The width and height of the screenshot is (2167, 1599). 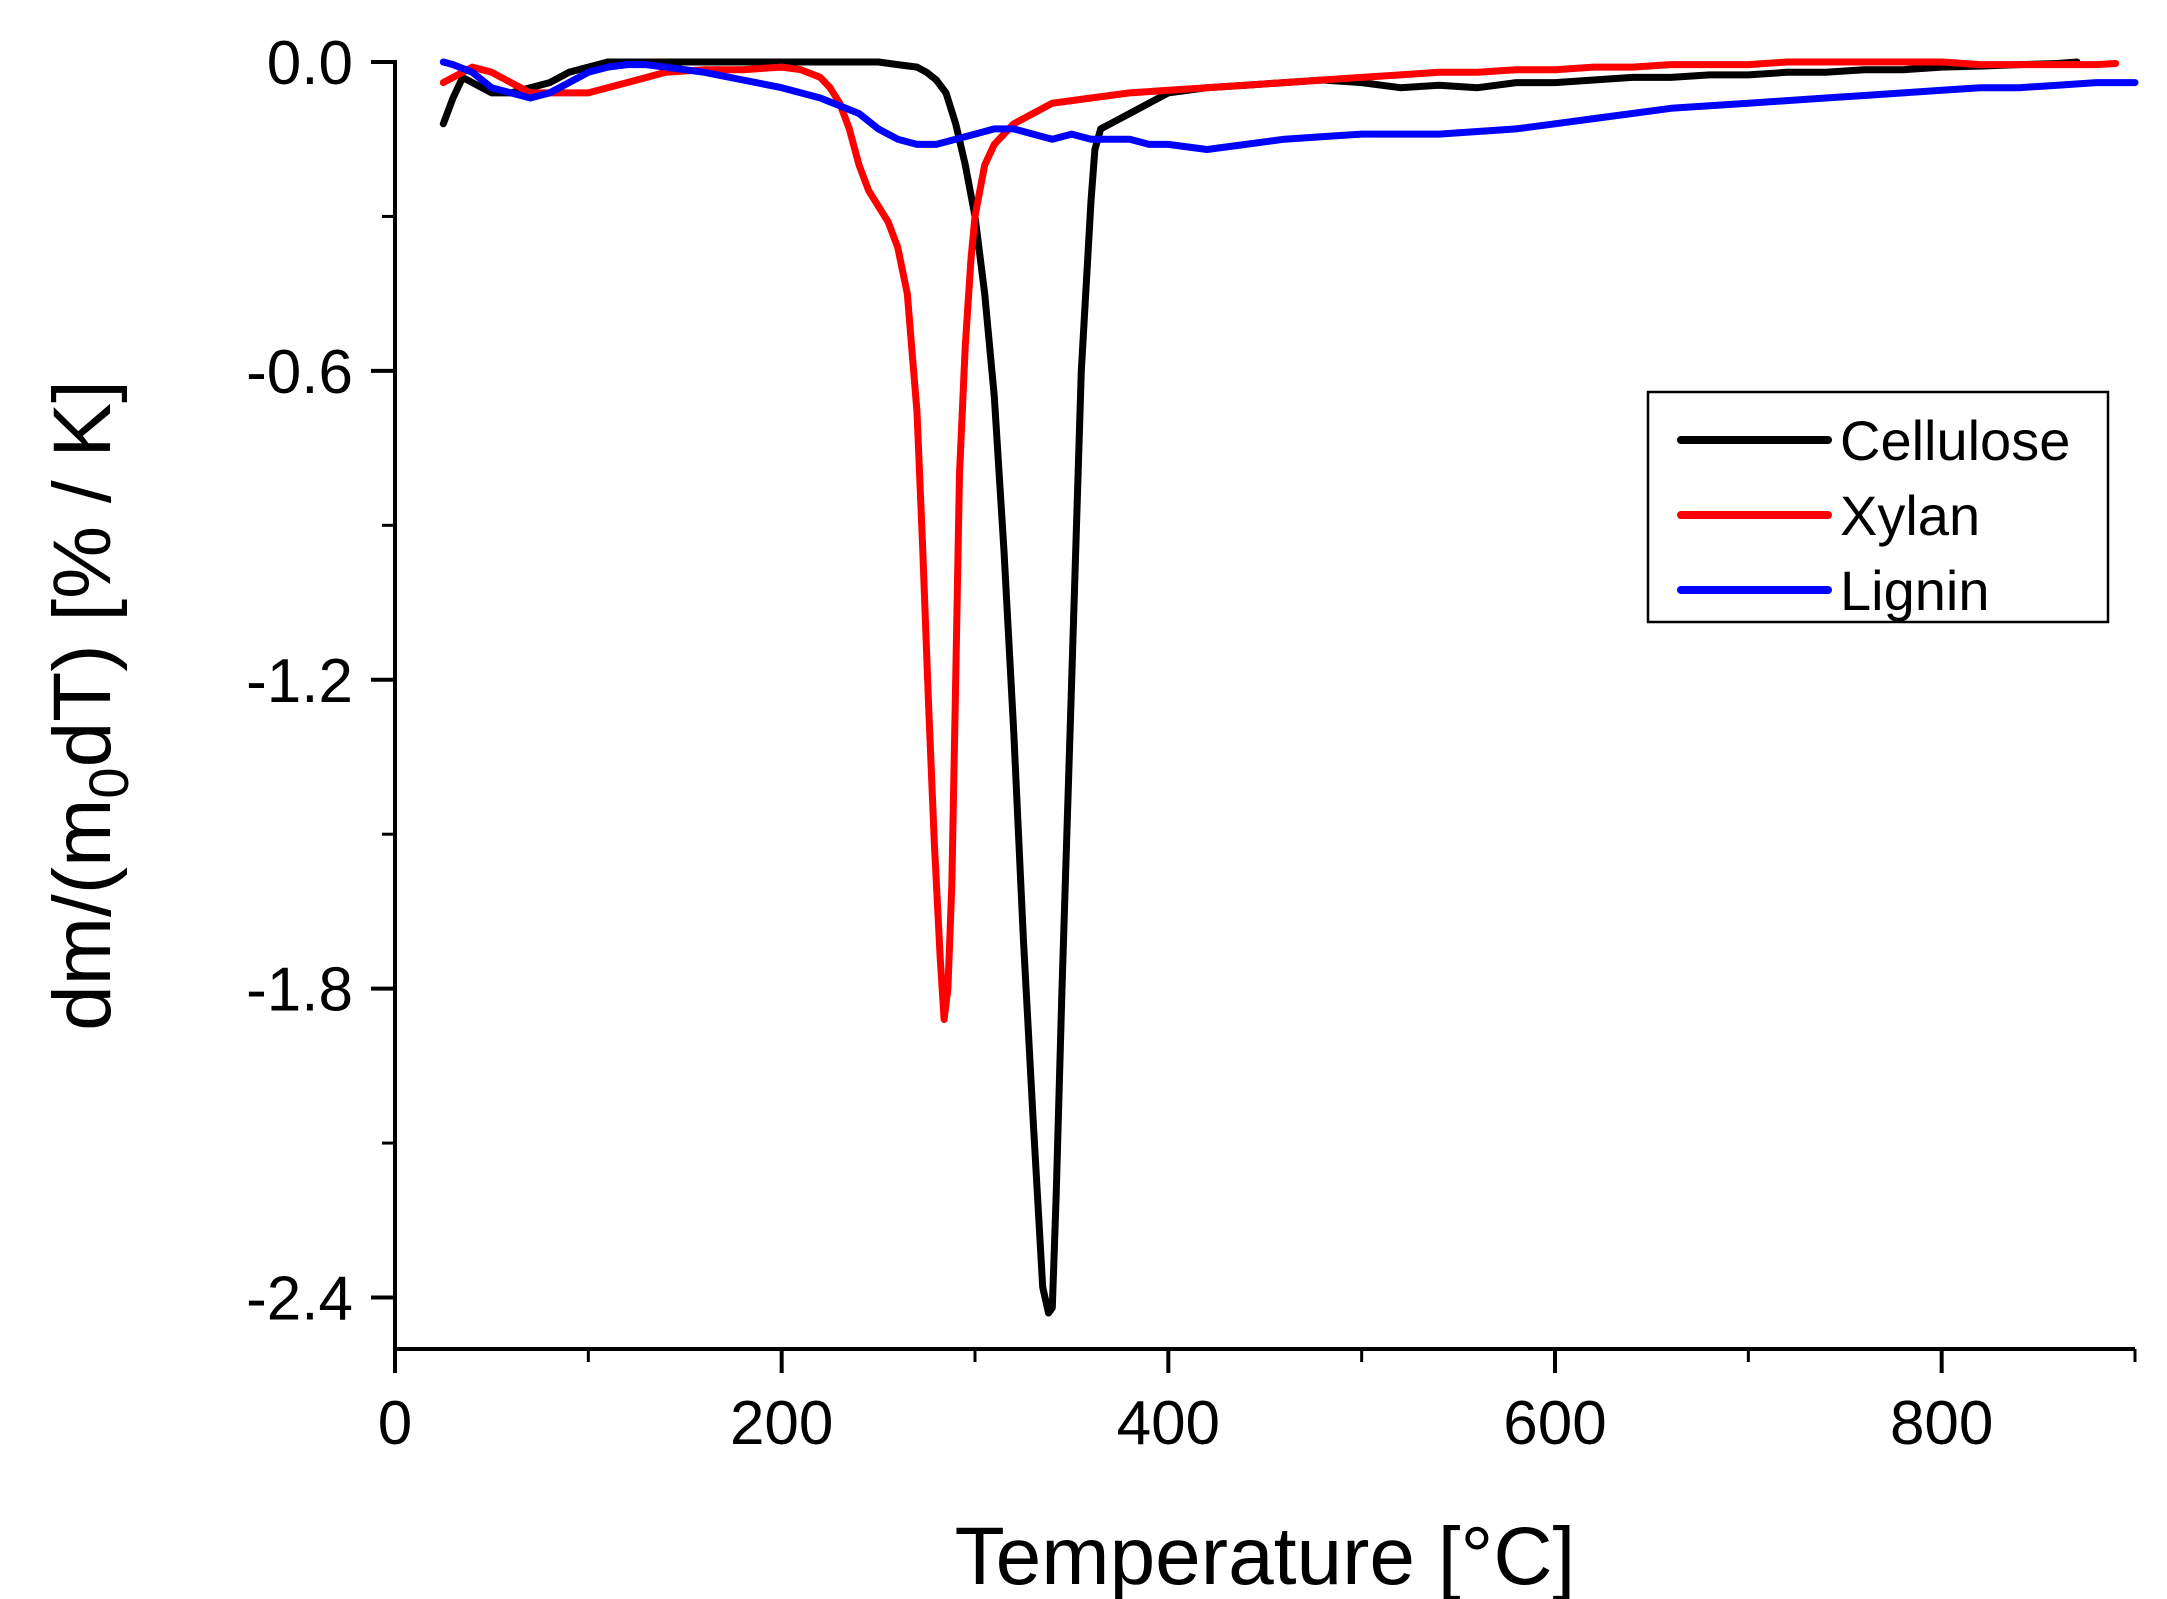 What do you see at coordinates (299, 681) in the screenshot?
I see `y-tick-label: -1.2` at bounding box center [299, 681].